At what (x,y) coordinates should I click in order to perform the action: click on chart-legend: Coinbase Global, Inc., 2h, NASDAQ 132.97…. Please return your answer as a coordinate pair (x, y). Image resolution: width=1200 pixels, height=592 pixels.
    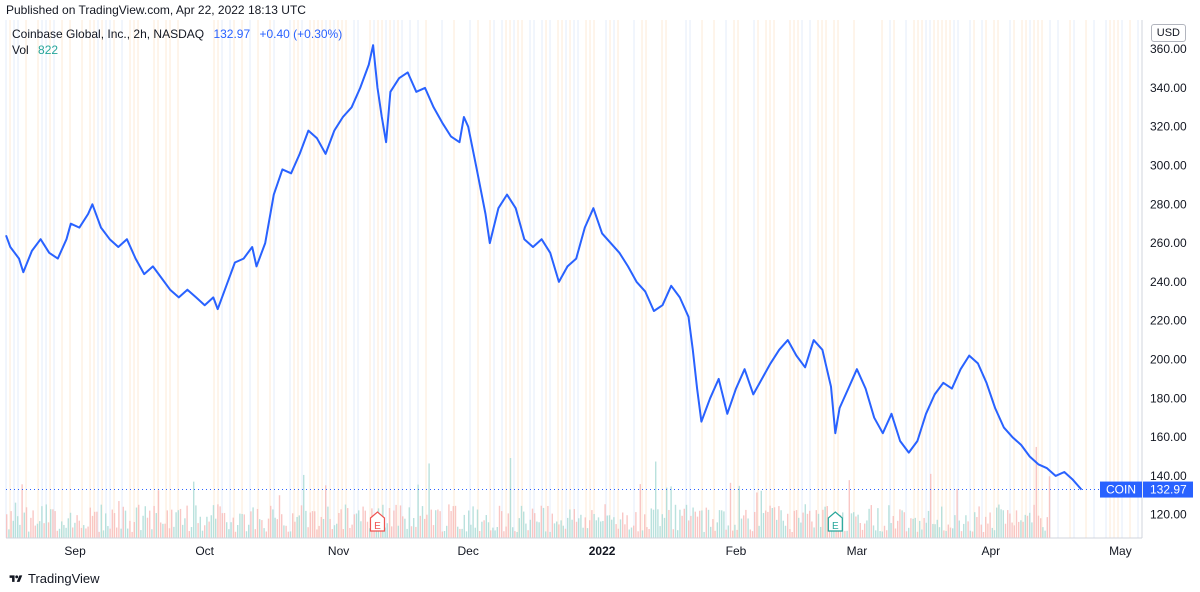
    Looking at the image, I should click on (177, 42).